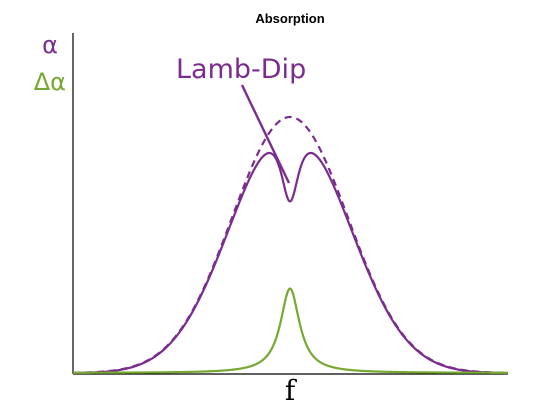  What do you see at coordinates (50, 82) in the screenshot?
I see `y-label-delta-alpha: Δα` at bounding box center [50, 82].